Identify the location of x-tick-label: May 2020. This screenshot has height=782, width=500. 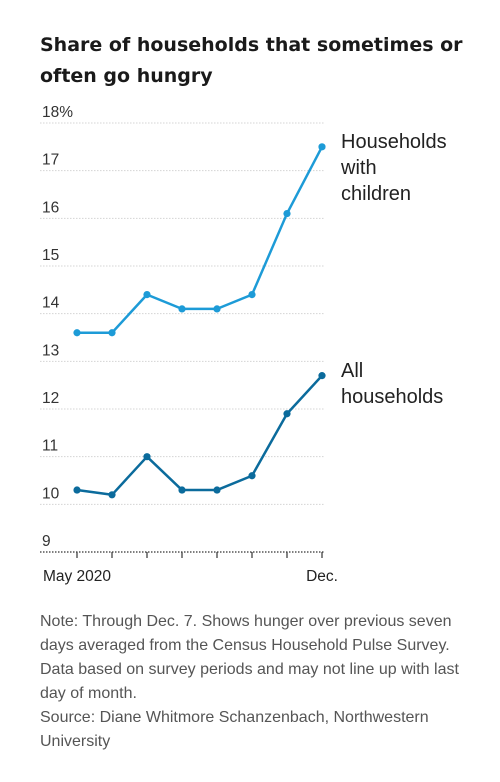
(77, 576).